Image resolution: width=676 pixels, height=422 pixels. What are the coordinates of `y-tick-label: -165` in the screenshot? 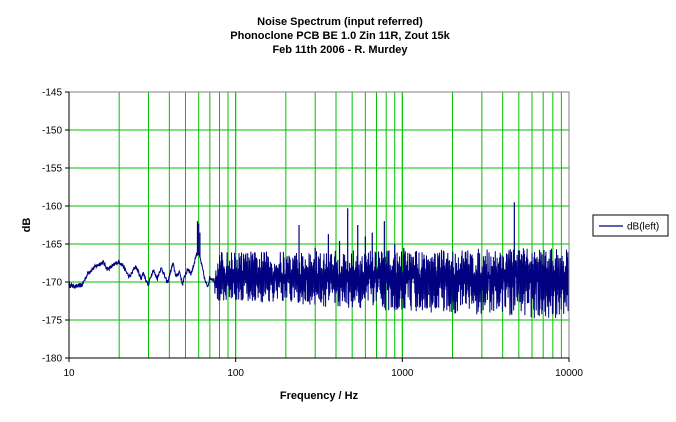 It's located at (52, 245).